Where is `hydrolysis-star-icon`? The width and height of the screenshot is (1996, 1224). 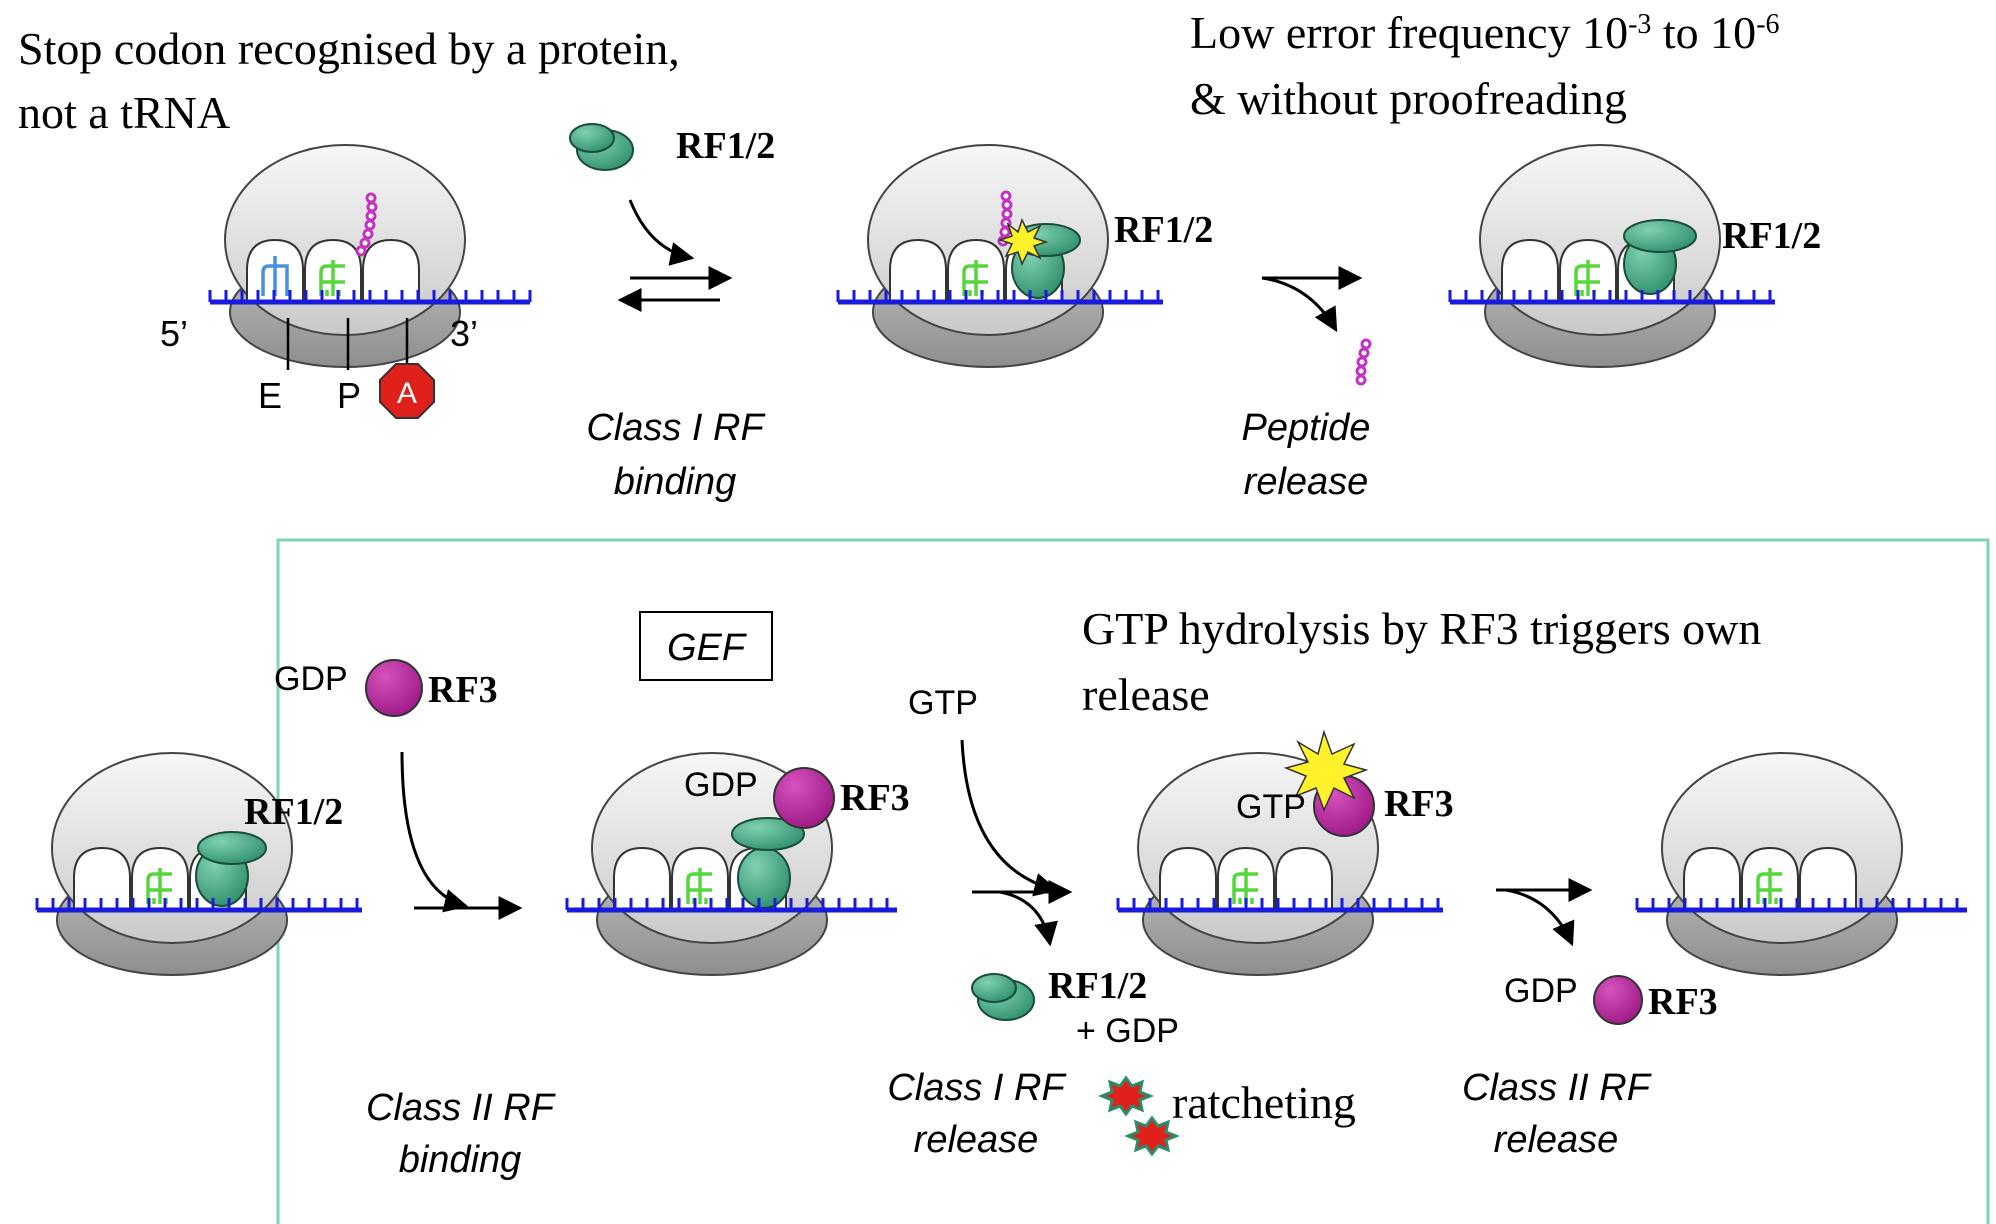
hydrolysis-star-icon is located at coordinates (1023, 242).